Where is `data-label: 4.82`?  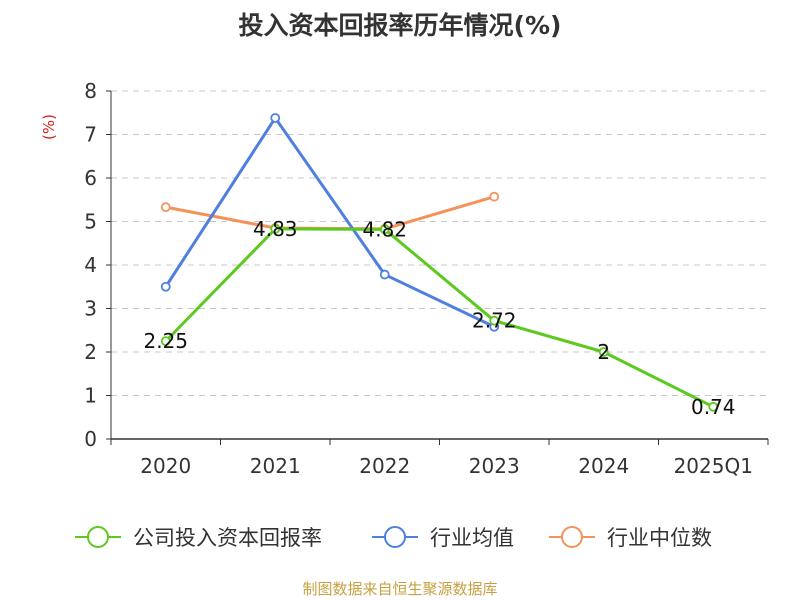 data-label: 4.82 is located at coordinates (384, 229).